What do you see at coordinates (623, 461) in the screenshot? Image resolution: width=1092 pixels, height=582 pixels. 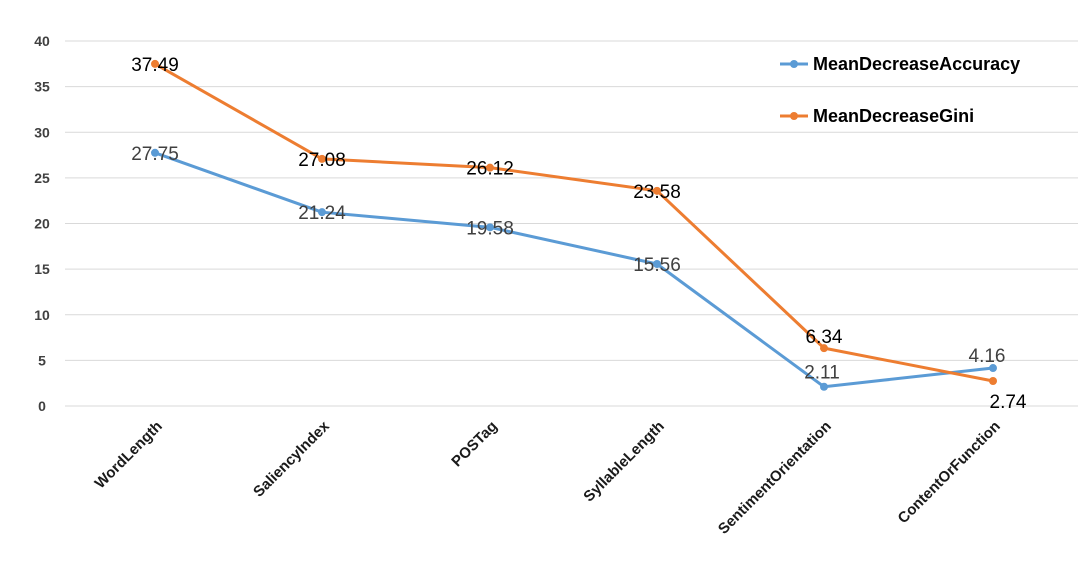 I see `x-tick-label: SyllableLength` at bounding box center [623, 461].